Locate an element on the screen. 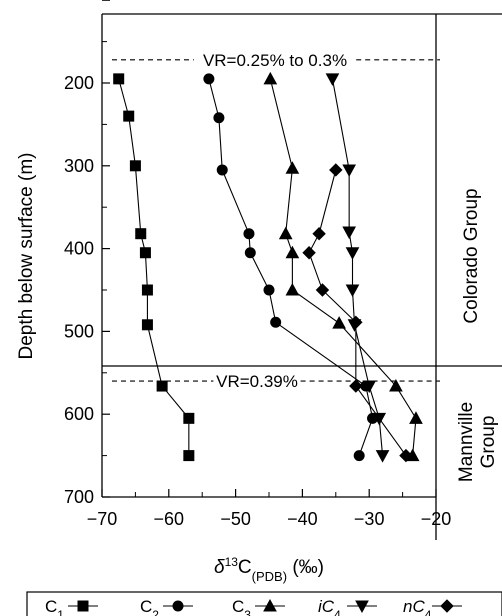 The image size is (502, 616). y-axis-title: Depth below surface (m) is located at coordinates (26, 256).